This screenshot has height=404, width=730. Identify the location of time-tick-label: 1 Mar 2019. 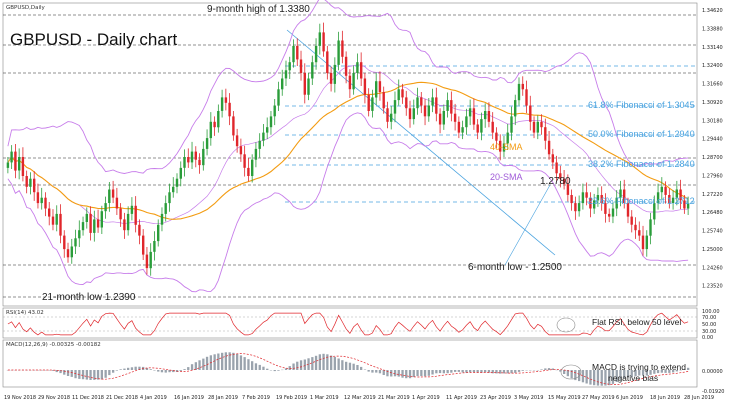
(324, 398).